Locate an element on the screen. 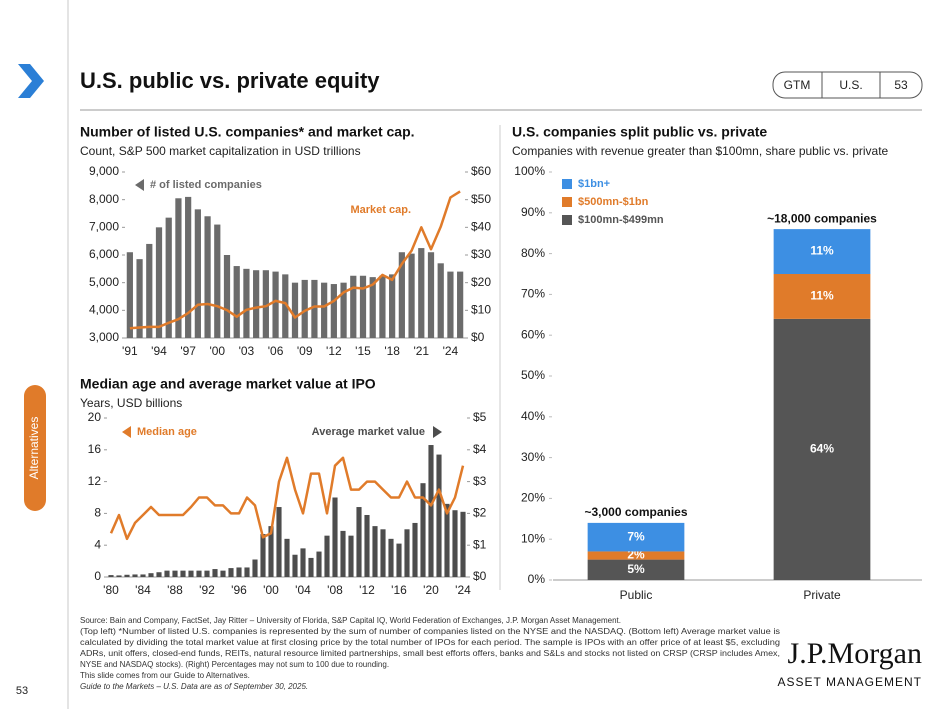 Image resolution: width=946 pixels, height=709 pixels. series-label: Average market value is located at coordinates (368, 432).